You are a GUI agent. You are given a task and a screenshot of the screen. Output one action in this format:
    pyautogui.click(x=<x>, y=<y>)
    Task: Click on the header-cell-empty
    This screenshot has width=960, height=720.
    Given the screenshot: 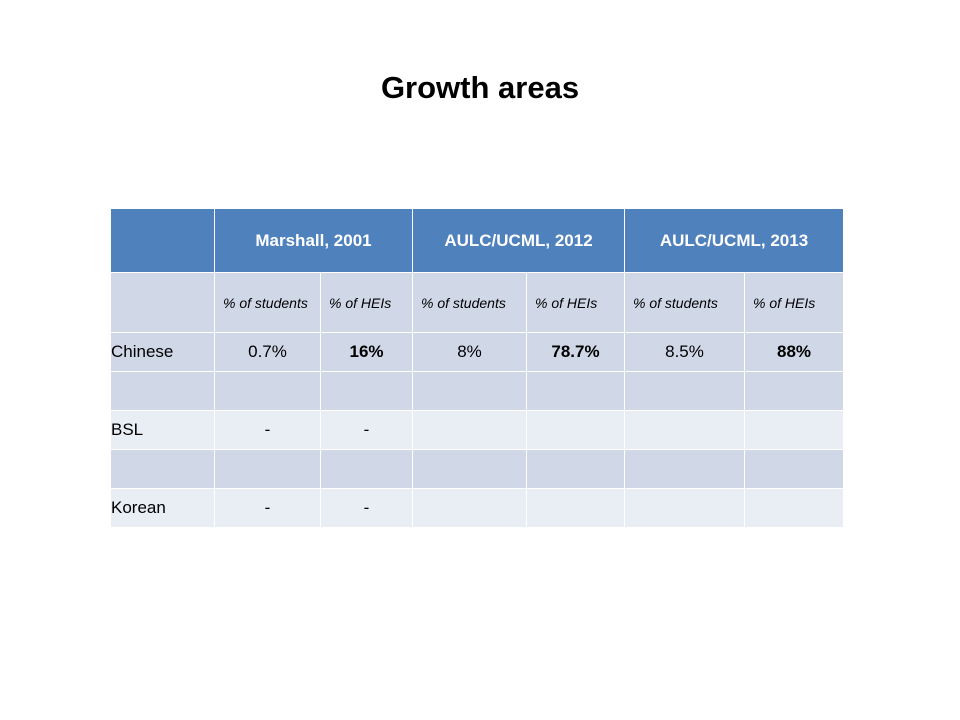 What is the action you would take?
    pyautogui.click(x=162, y=240)
    